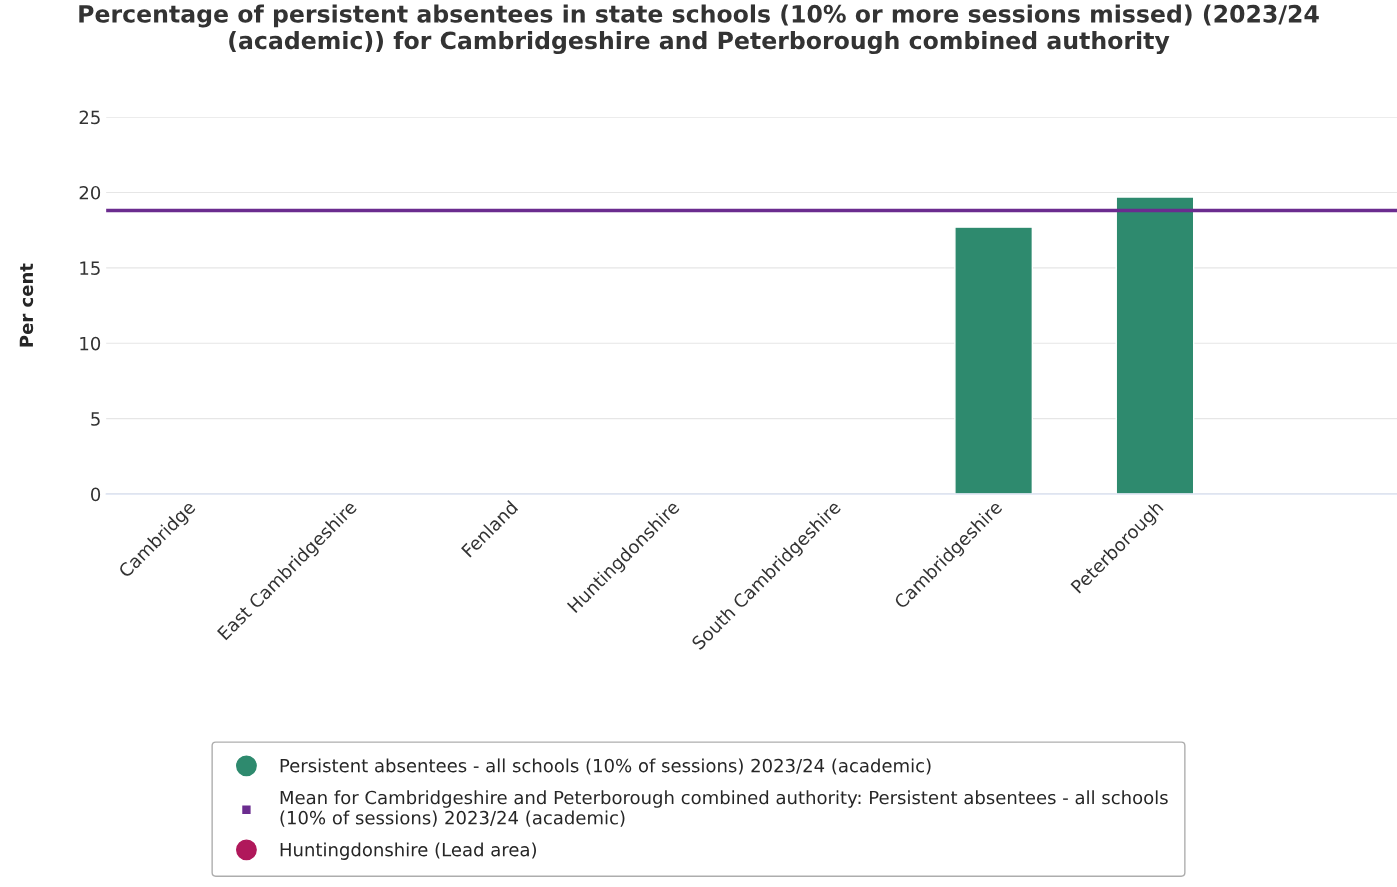 This screenshot has height=887, width=1397. I want to click on y-axis-title: Per cent, so click(26, 305).